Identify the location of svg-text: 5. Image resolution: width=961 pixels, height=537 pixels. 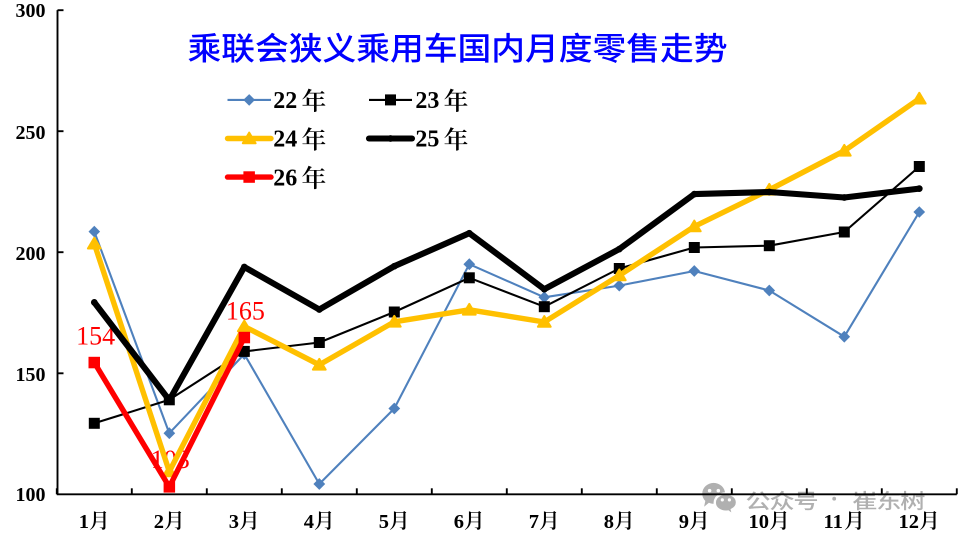
(384, 522).